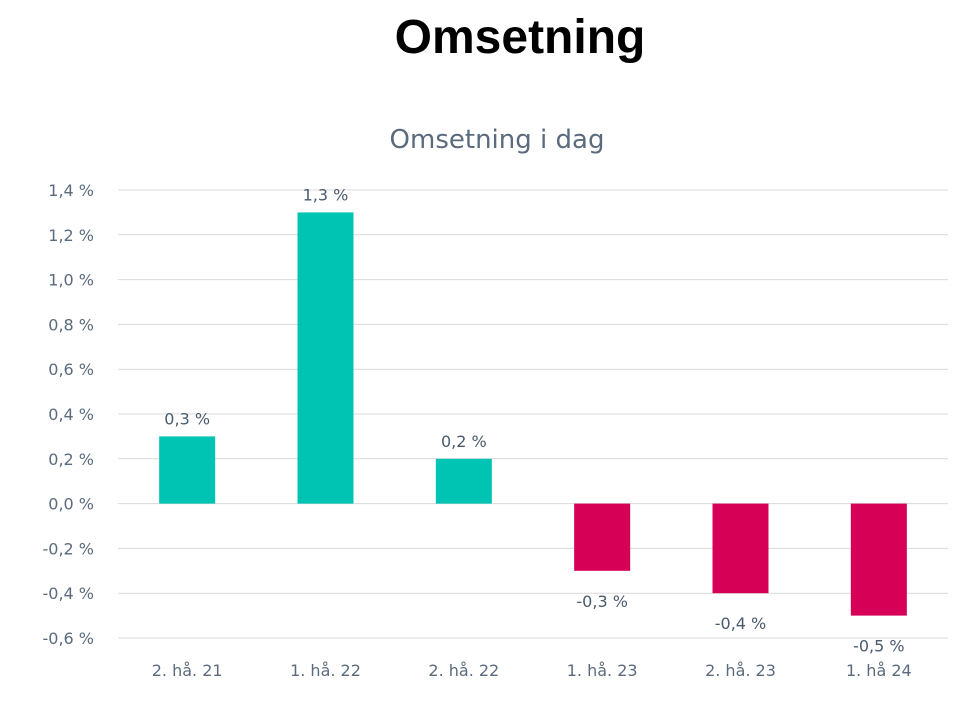  Describe the element at coordinates (879, 670) in the screenshot. I see `x-tick-label: 1. hå 24` at that location.